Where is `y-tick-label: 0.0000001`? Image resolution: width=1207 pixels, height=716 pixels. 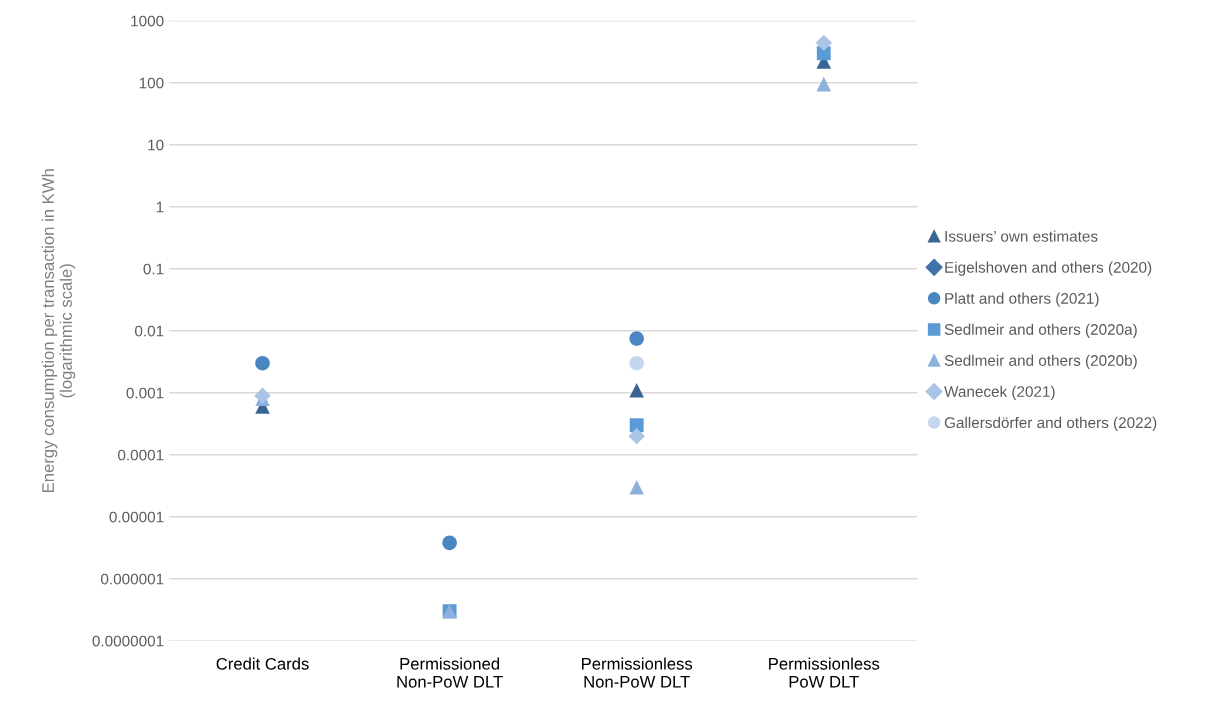 y-tick-label: 0.0000001 is located at coordinates (128, 641).